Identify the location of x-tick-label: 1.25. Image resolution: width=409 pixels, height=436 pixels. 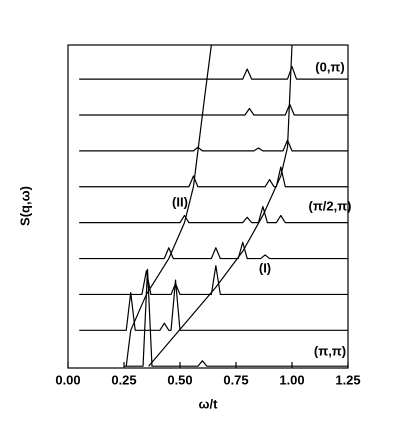
(347, 379).